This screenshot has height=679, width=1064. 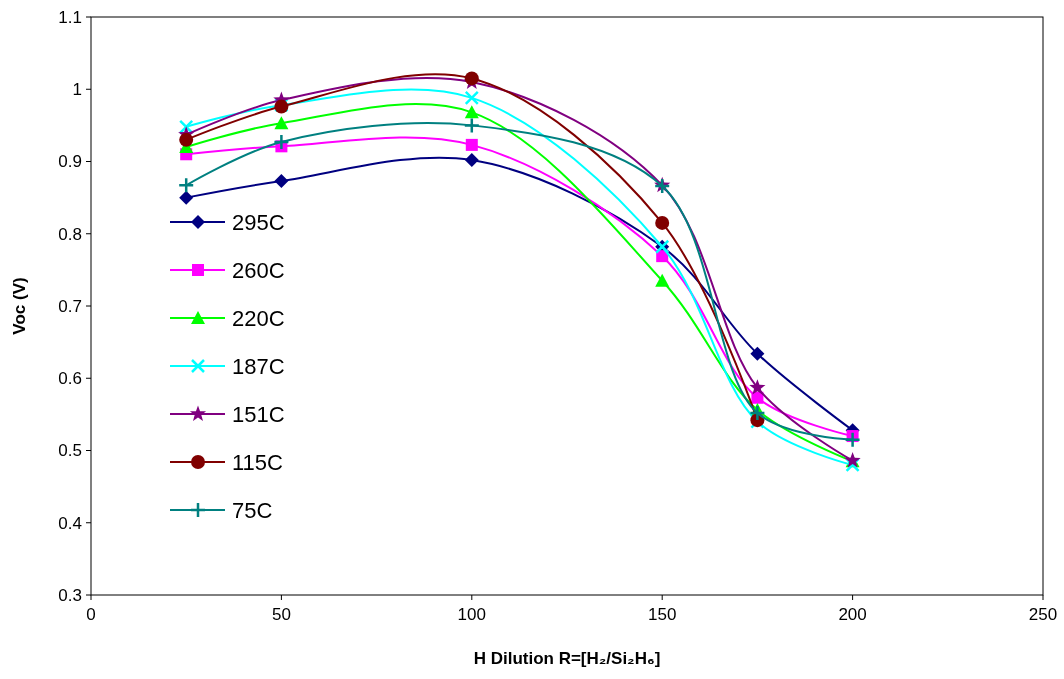 I want to click on x-tick-label: 0, so click(x=91, y=614).